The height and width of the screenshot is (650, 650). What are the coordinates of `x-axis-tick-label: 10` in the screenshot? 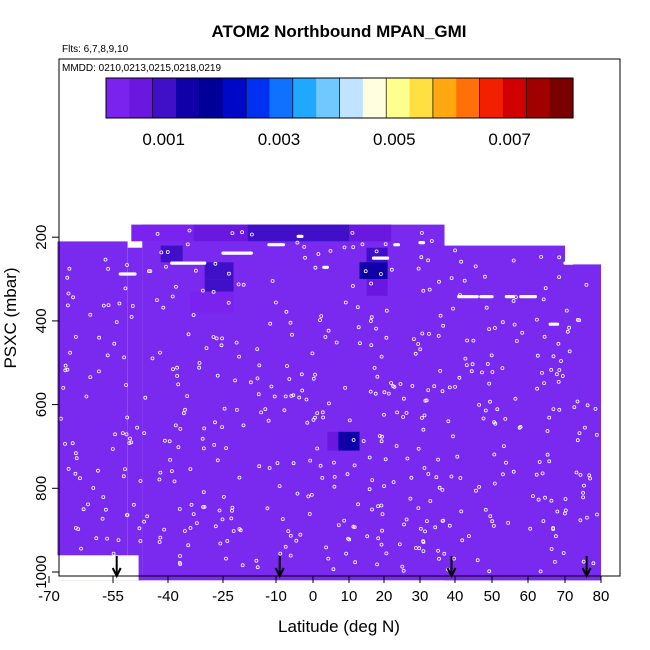 It's located at (349, 596).